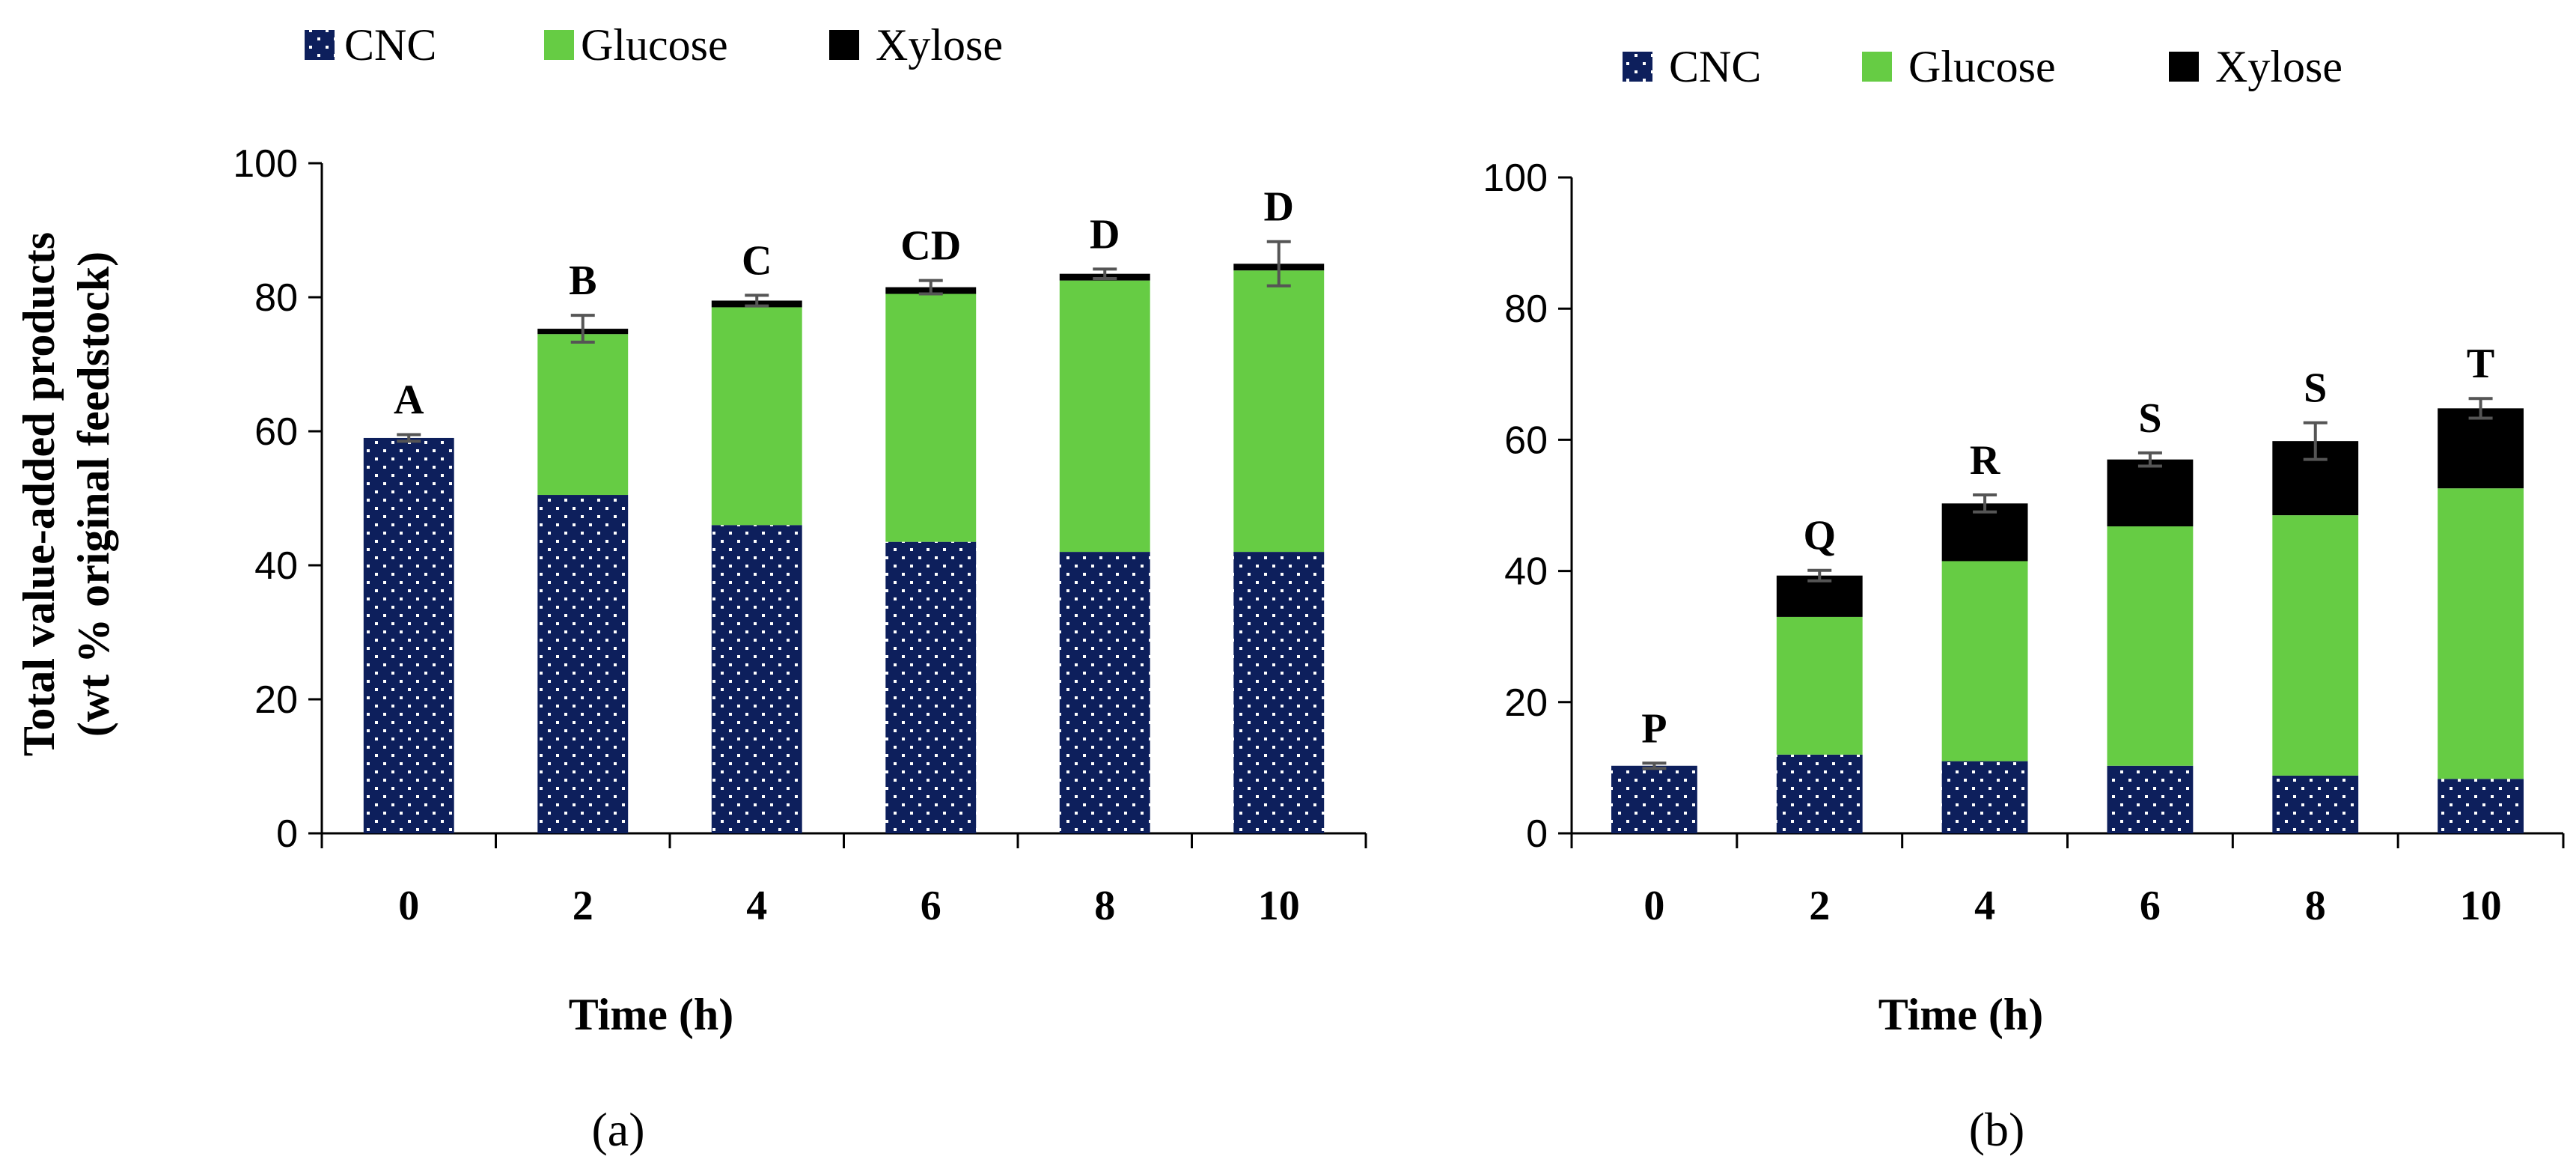  What do you see at coordinates (2480, 364) in the screenshot?
I see `significance-label: T` at bounding box center [2480, 364].